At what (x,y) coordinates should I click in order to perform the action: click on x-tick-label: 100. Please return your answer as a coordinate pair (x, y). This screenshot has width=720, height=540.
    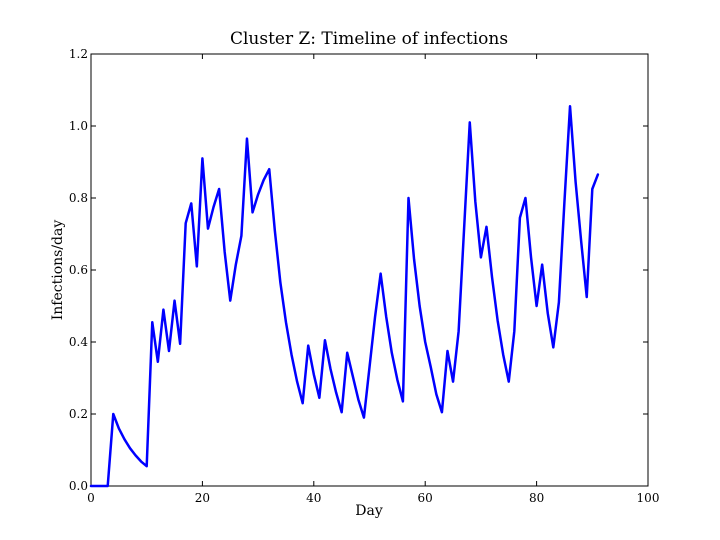
    Looking at the image, I should click on (648, 498).